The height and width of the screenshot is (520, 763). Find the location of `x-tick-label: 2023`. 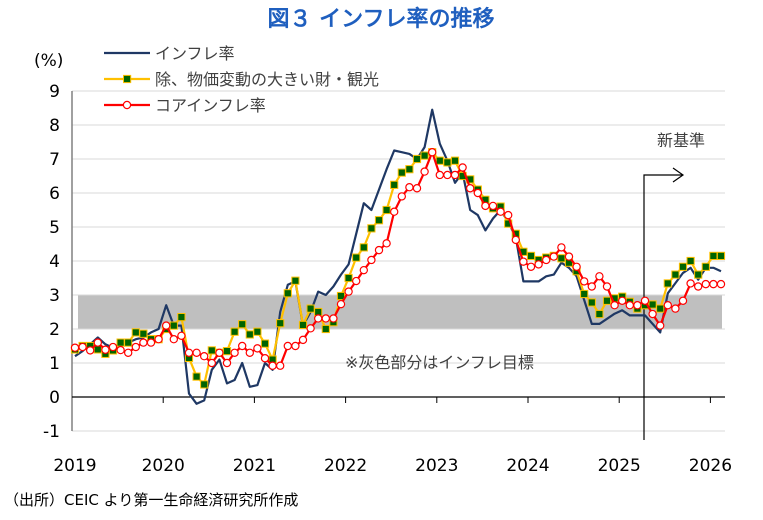

x-tick-label: 2023 is located at coordinates (436, 466).